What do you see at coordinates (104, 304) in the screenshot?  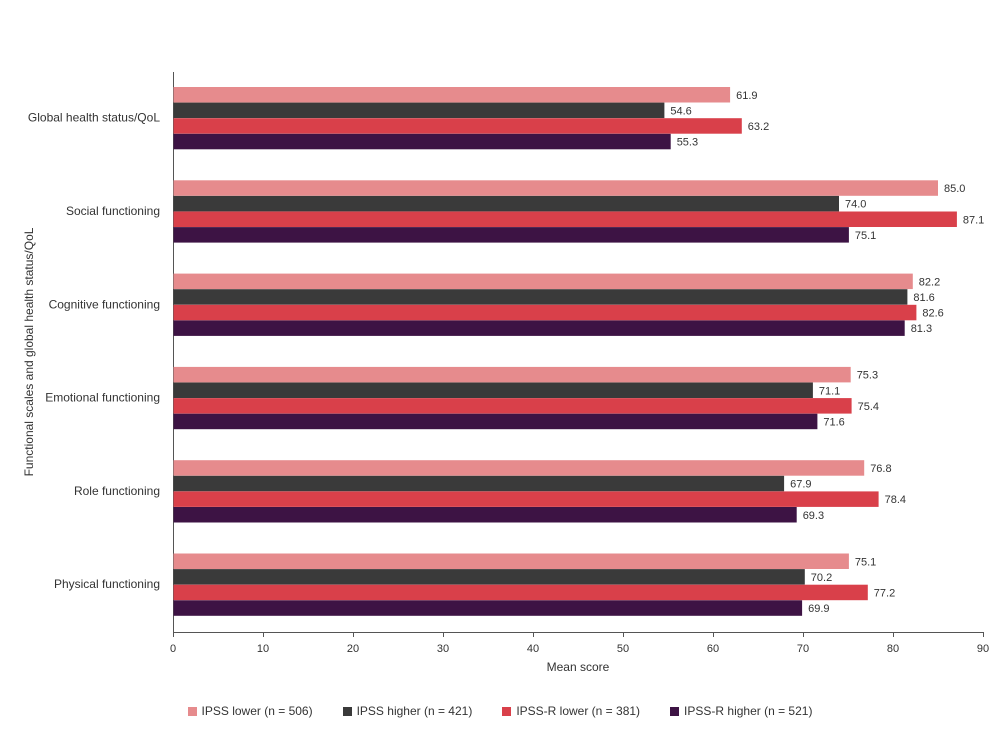 I see `category-label: Cognitive functioning` at bounding box center [104, 304].